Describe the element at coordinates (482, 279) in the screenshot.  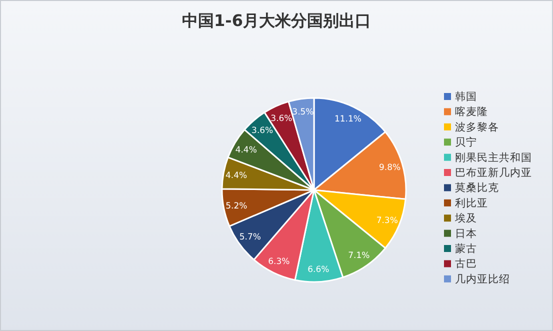
I see `legend-label: 几内亚比绍` at that location.